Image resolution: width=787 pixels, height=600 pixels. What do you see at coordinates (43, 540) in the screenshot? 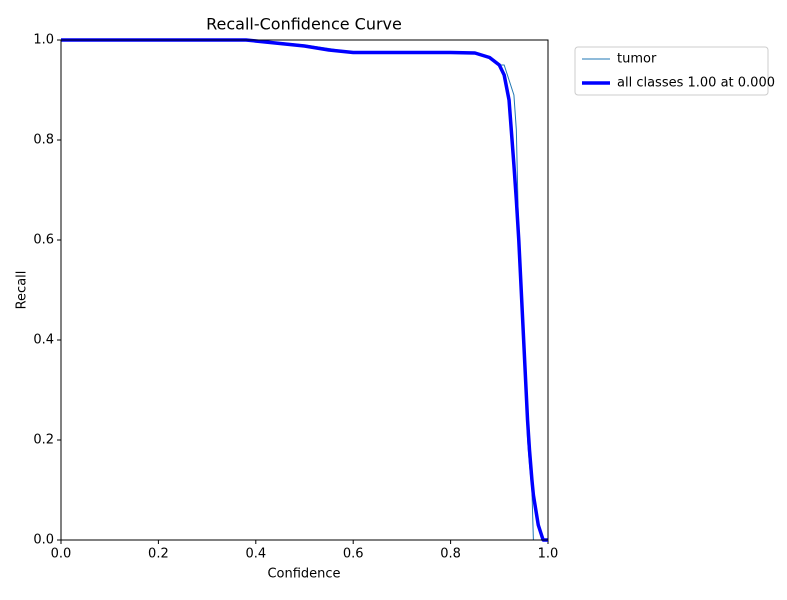
I see `y-tick-label: 0.0` at bounding box center [43, 540].